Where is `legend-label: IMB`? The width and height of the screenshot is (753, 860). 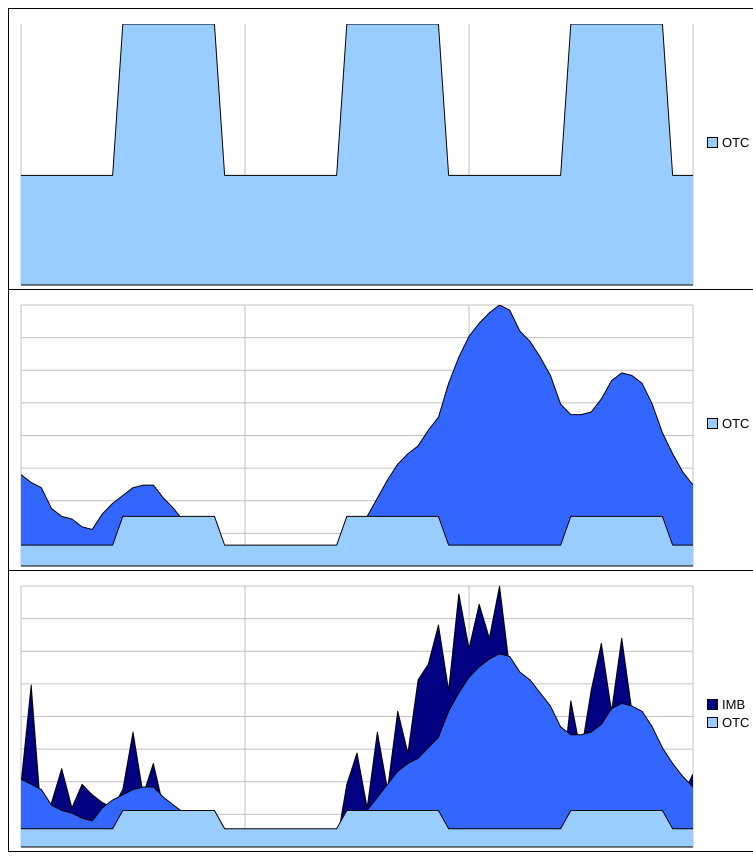 legend-label: IMB is located at coordinates (734, 704).